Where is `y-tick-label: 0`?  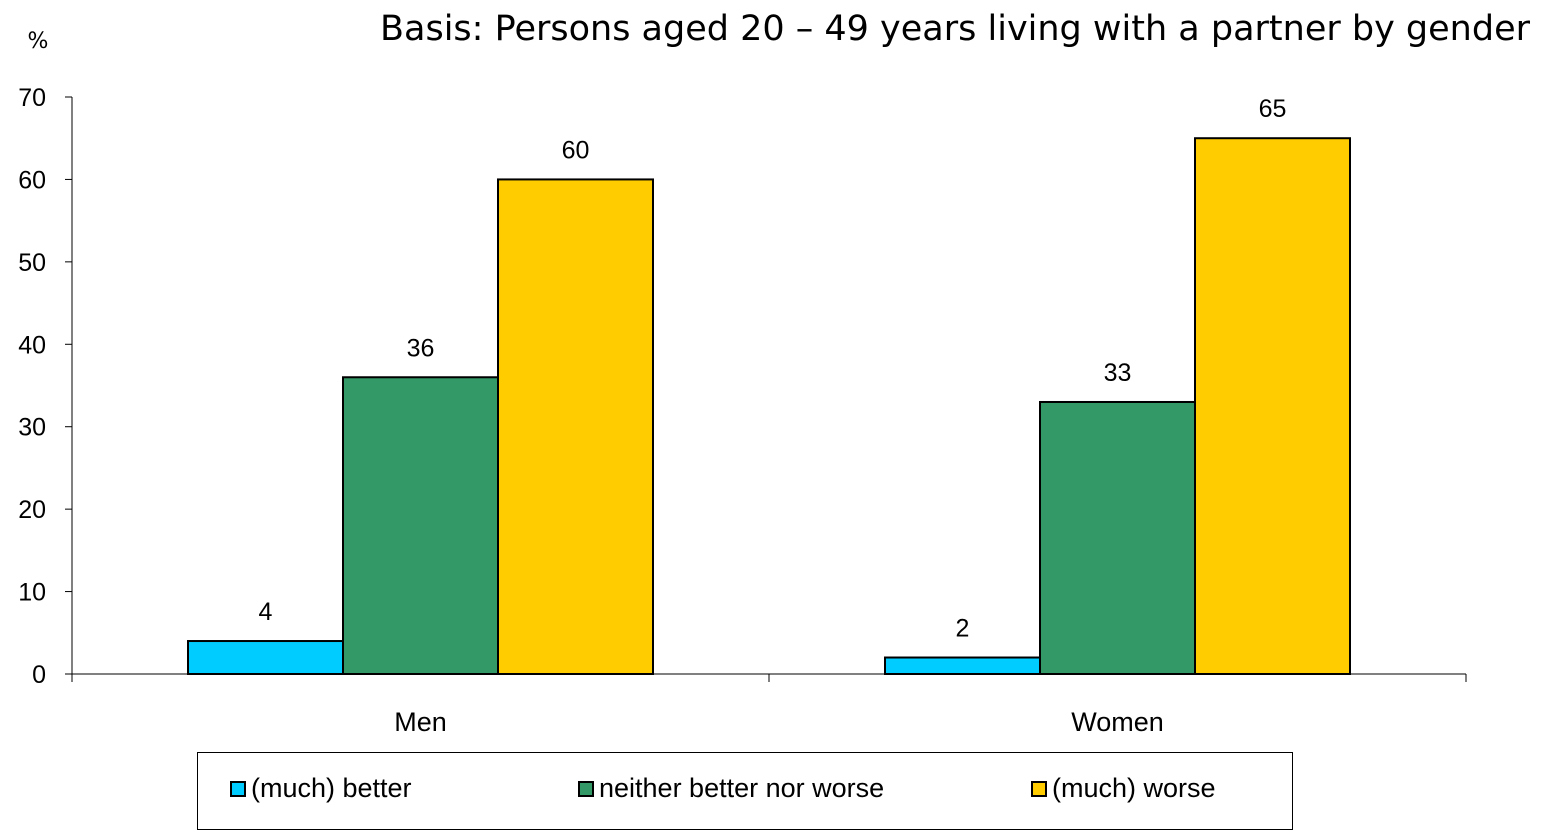 y-tick-label: 0 is located at coordinates (39, 675).